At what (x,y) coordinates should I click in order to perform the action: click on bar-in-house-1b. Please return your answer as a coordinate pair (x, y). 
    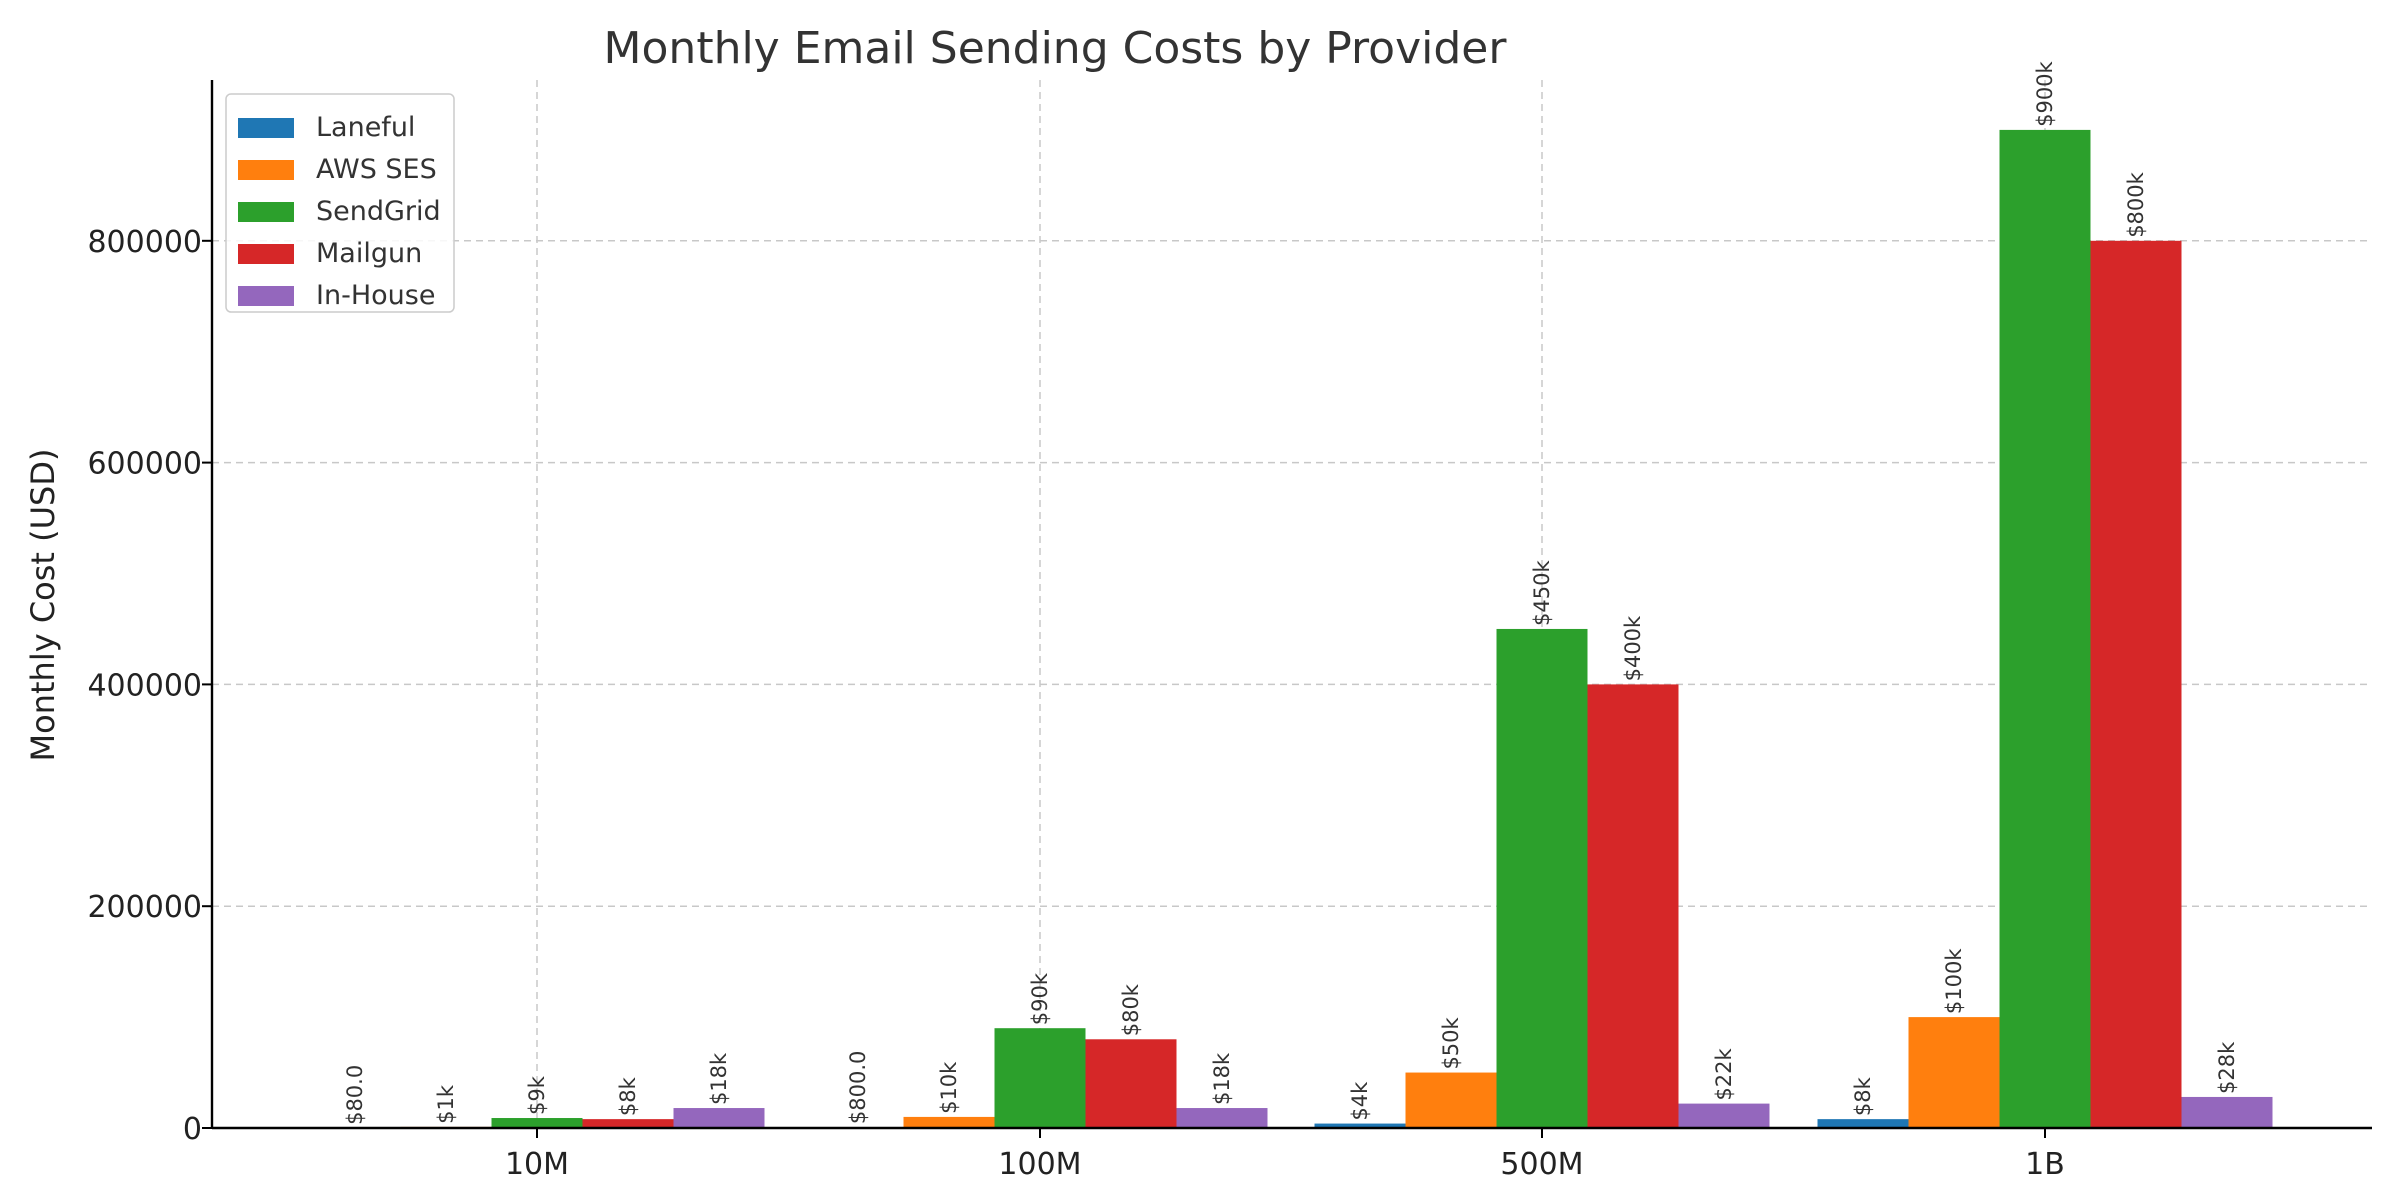
    Looking at the image, I should click on (2227, 1112).